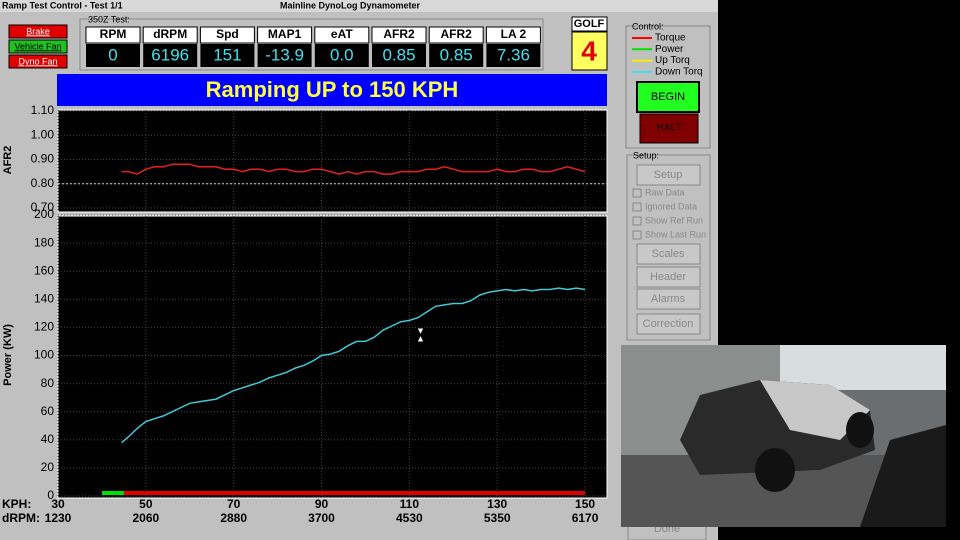 This screenshot has height=540, width=960. Describe the element at coordinates (44, 214) in the screenshot. I see `y-tick-label: 200` at that location.